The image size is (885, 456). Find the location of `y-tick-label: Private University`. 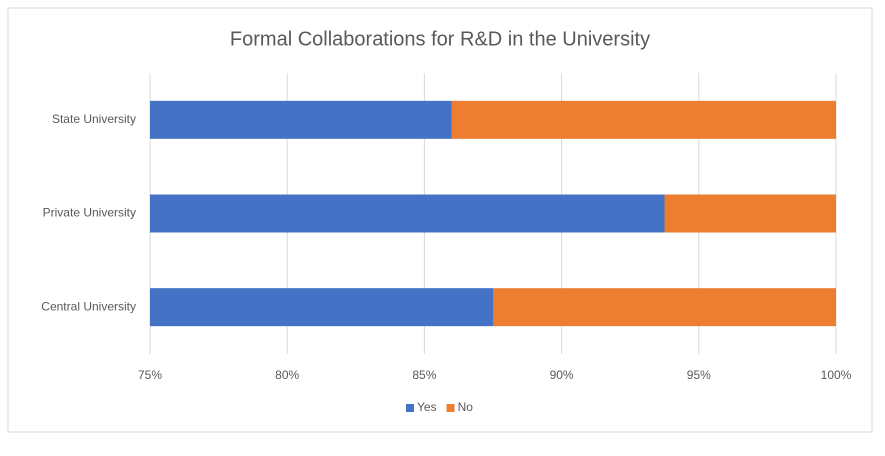

y-tick-label: Private University is located at coordinates (89, 213).